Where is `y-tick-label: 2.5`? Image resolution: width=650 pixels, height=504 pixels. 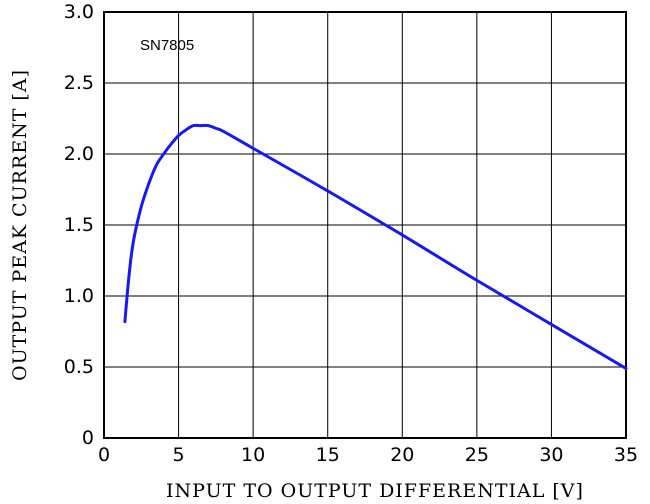
y-tick-label: 2.5 is located at coordinates (79, 83).